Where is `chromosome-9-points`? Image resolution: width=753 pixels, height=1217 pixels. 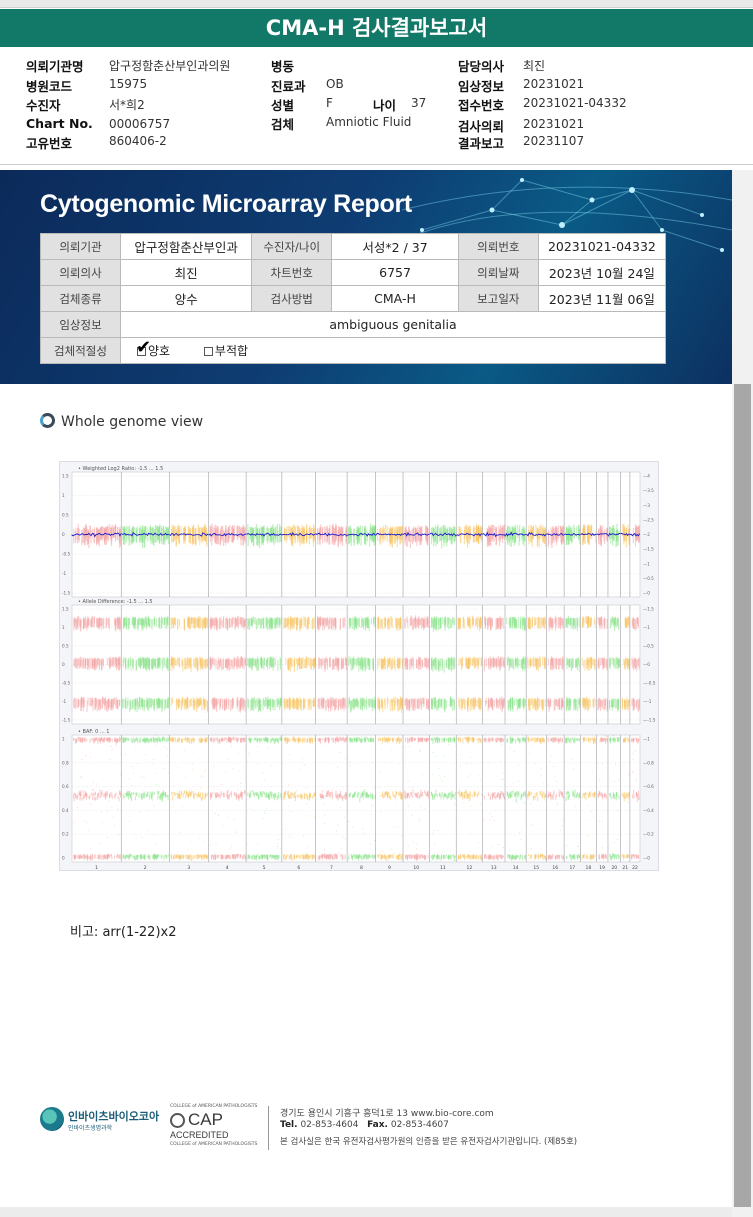
chromosome-9-points is located at coordinates (390, 665).